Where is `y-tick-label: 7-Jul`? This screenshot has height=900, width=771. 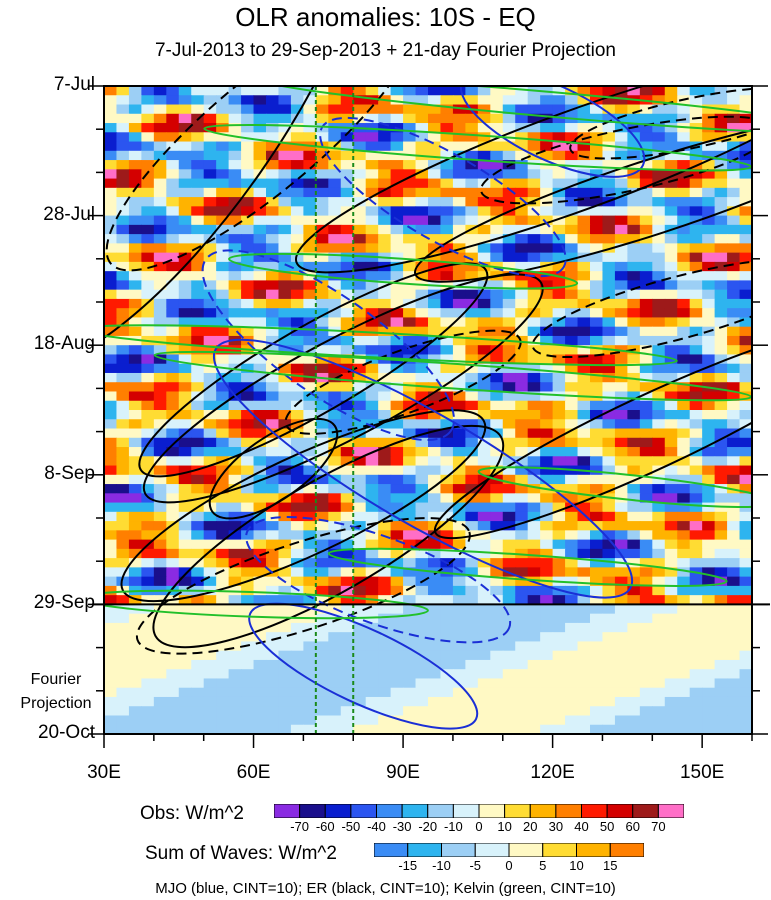 y-tick-label: 7-Jul is located at coordinates (74, 84).